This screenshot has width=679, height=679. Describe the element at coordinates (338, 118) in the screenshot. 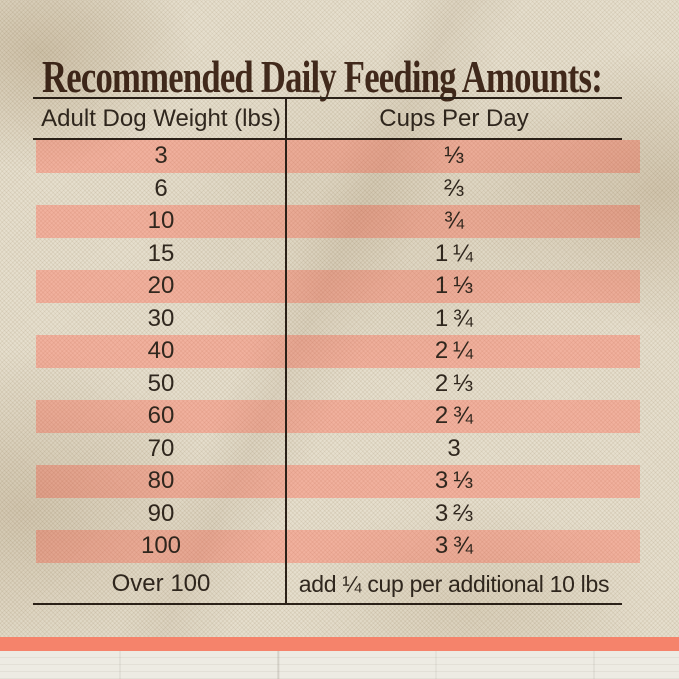

I see `table-header-row: Adult Dog Weight (lbs) Cups Per Day` at that location.